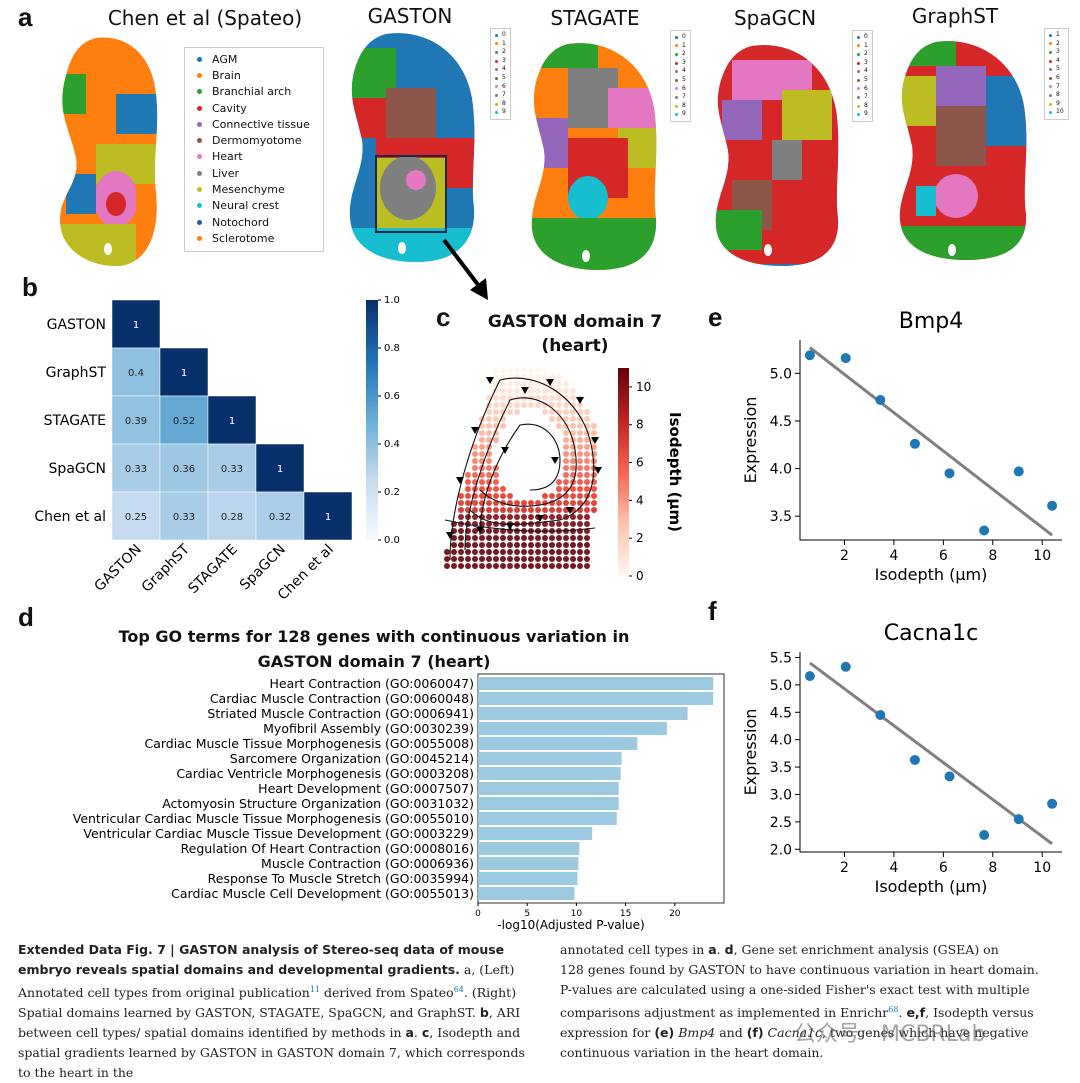 This screenshot has height=1083, width=1080. Describe the element at coordinates (77, 469) in the screenshot. I see `heatmap-row-label: SpaGCN` at that location.